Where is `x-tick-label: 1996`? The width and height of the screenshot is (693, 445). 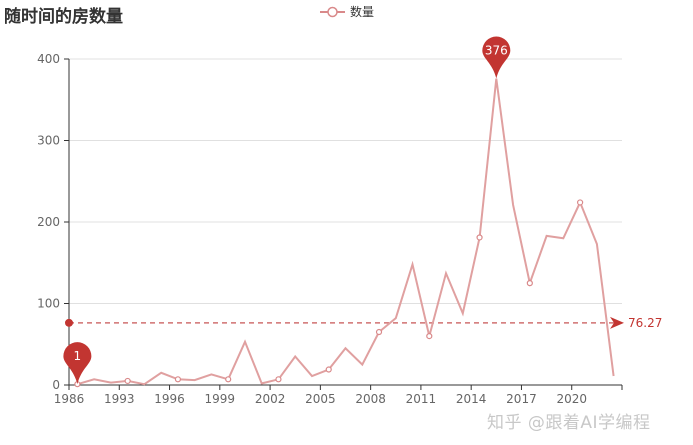 x-tick-label: 1996 is located at coordinates (169, 399).